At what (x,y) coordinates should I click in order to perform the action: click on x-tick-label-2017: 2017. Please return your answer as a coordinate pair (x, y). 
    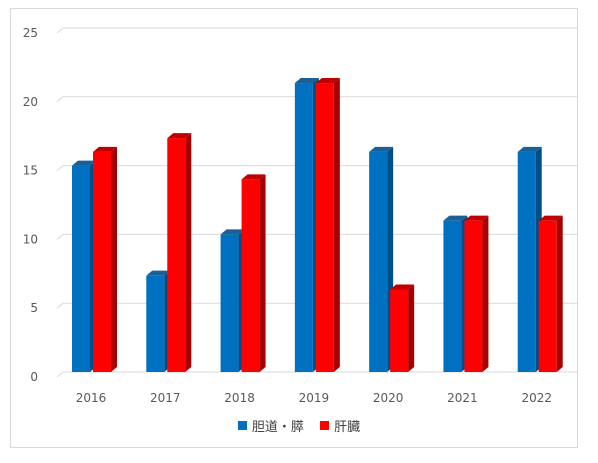
    Looking at the image, I should click on (165, 398).